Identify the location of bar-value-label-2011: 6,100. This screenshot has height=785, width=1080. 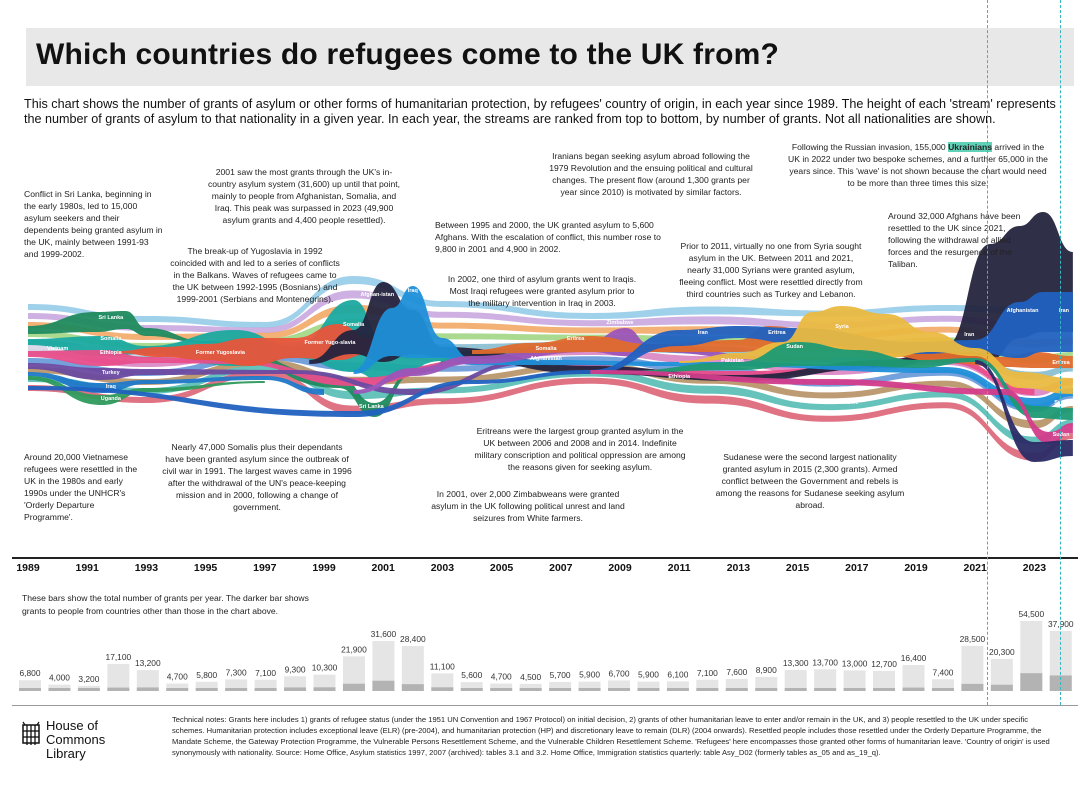
(677, 674).